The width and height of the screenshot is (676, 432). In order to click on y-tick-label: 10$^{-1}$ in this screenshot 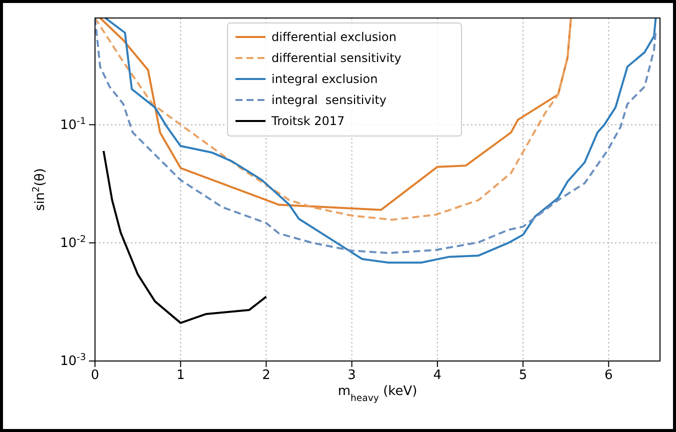, I will do `click(73, 124)`.